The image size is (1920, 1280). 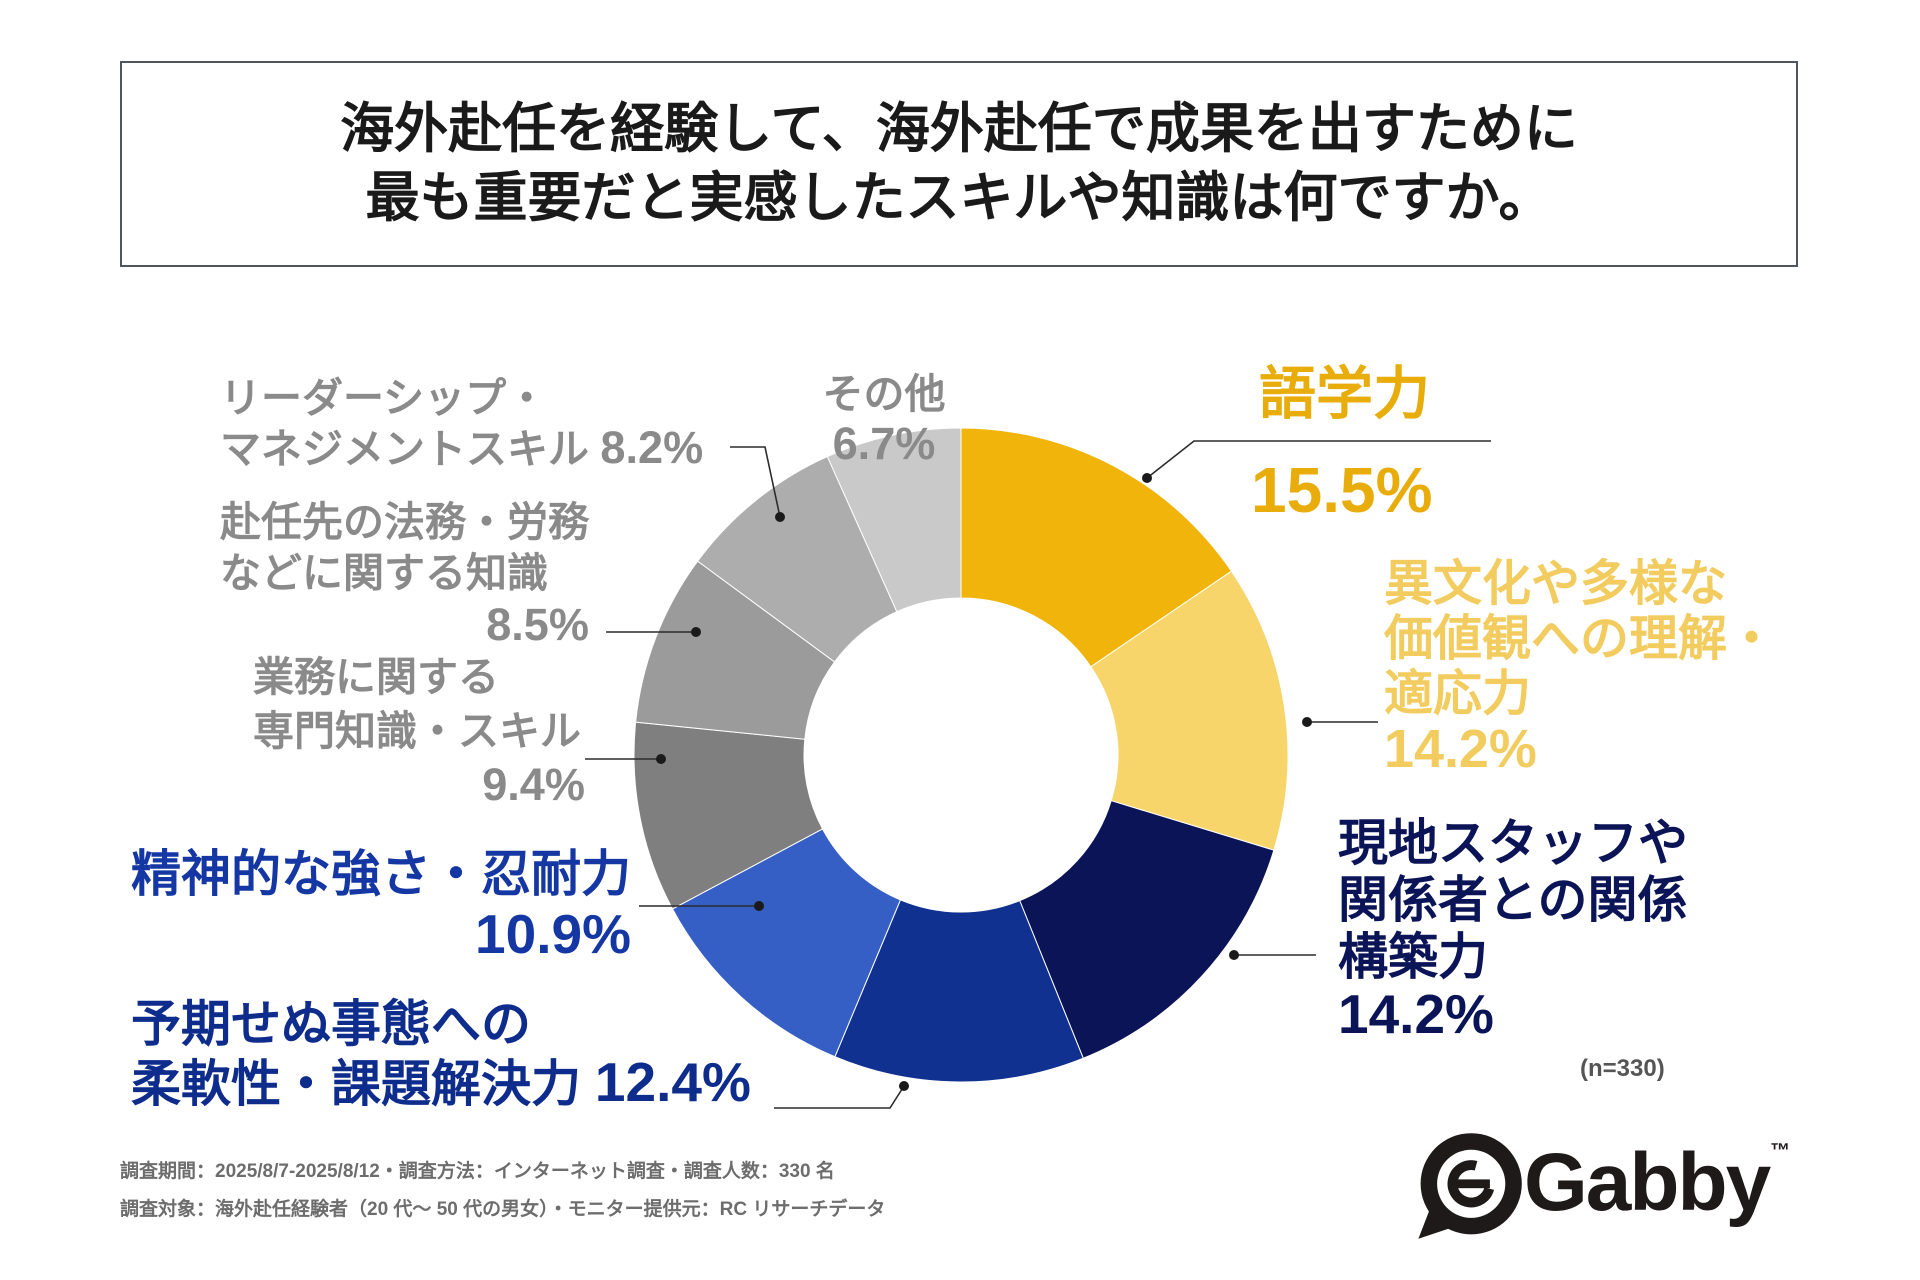 I want to click on slice-value-label: 12.4%, so click(x=672, y=1082).